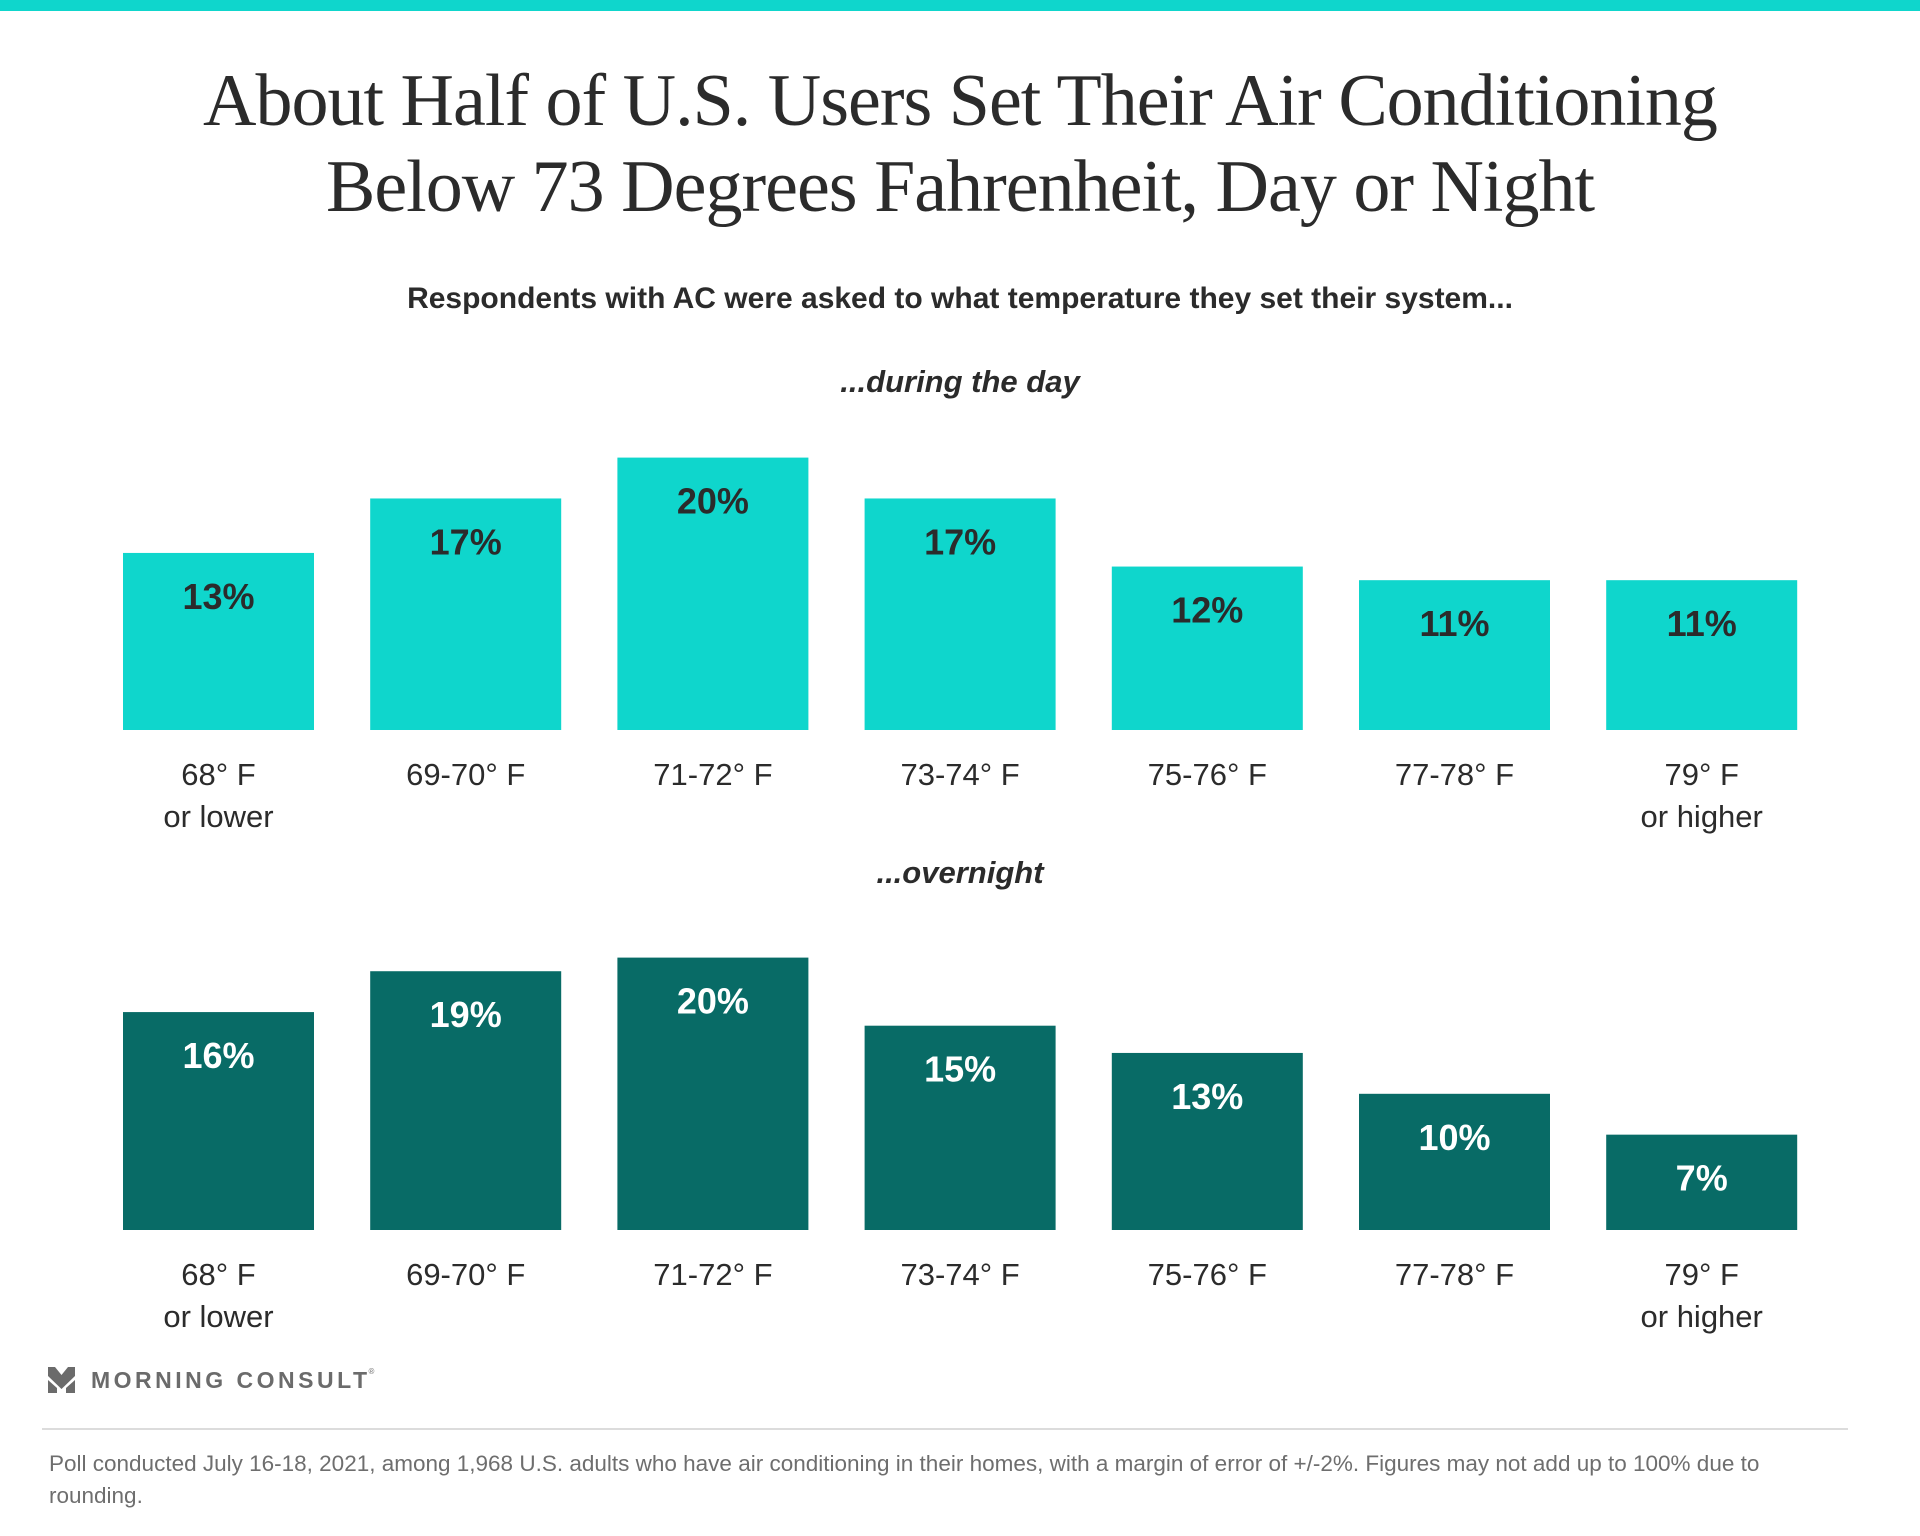  Describe the element at coordinates (945, 1429) in the screenshot. I see `footer-divider` at that location.